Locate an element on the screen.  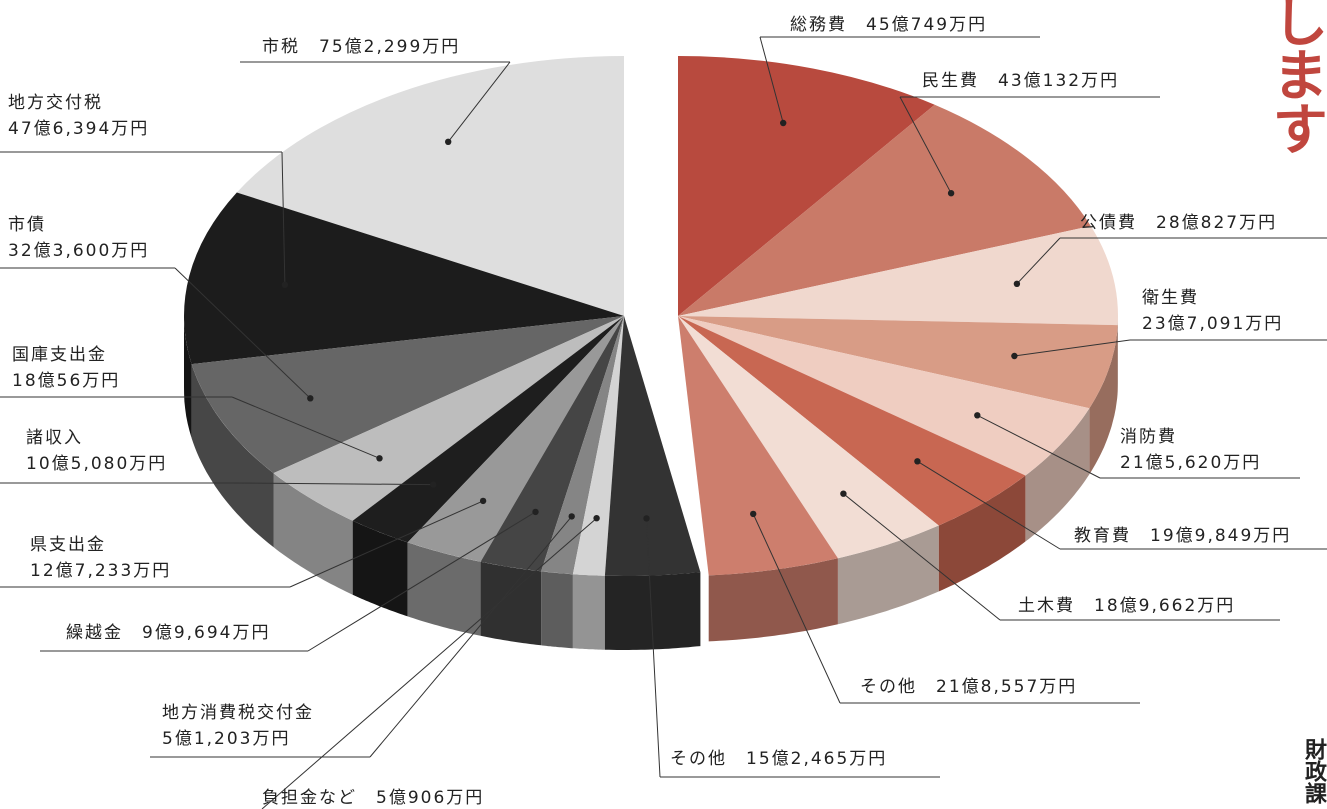
expenditure-label-0-line-0: 総務費 45億749万円 is located at coordinates (888, 25).